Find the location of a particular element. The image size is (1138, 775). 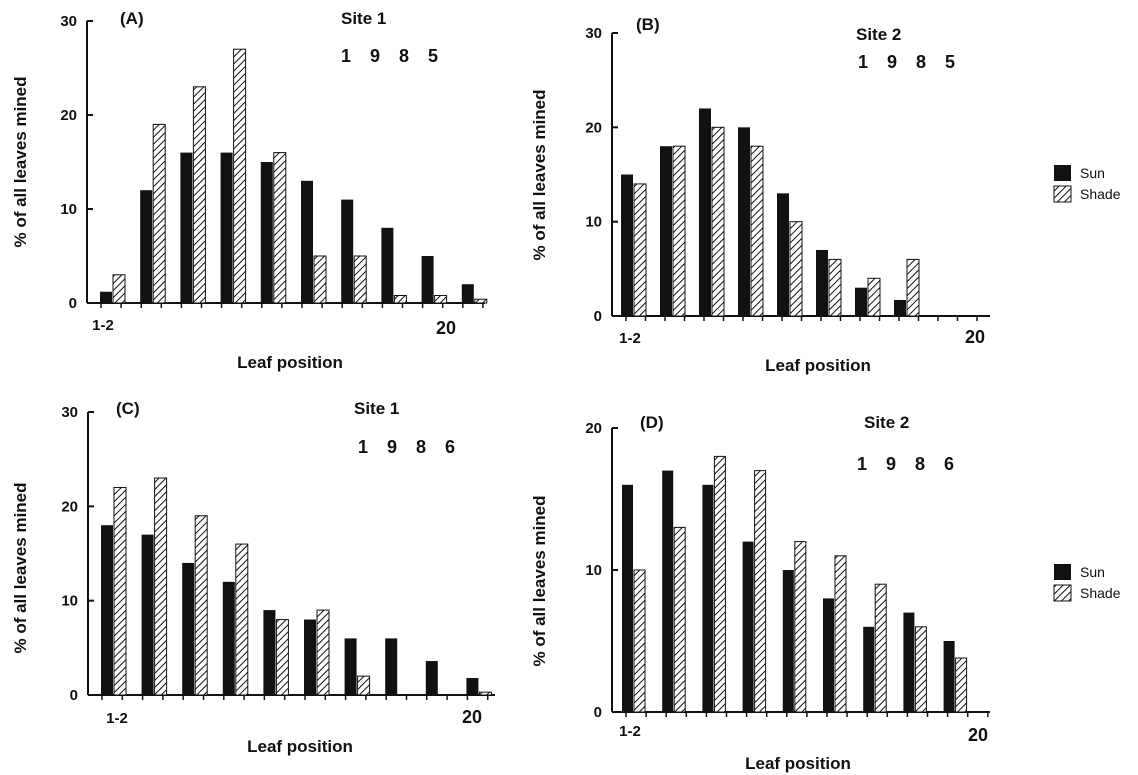

panel-label: (C) is located at coordinates (128, 408).